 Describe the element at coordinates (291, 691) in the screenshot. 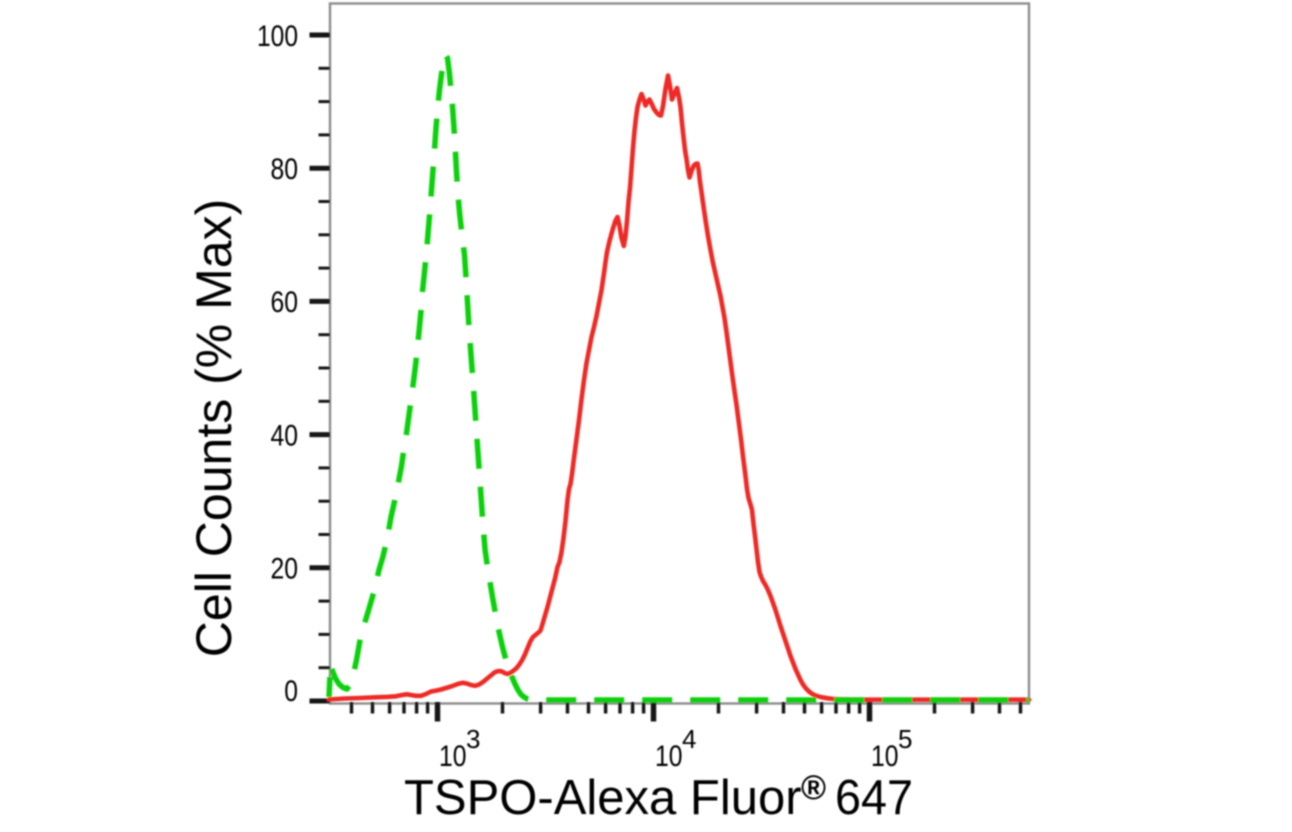

I see `svg-text: 0` at that location.